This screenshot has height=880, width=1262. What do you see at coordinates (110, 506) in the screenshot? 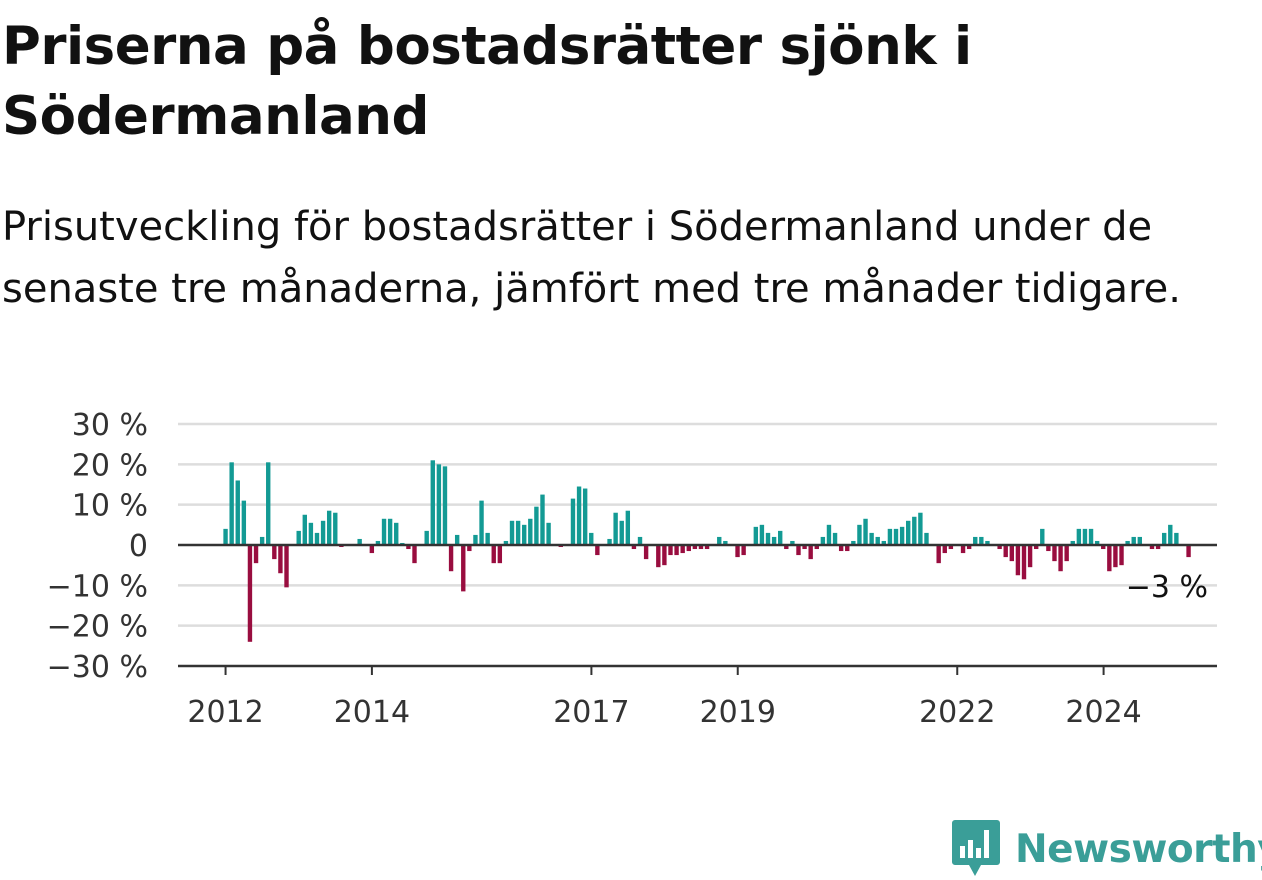
I see `y-tick-label: 10 %` at bounding box center [110, 506].